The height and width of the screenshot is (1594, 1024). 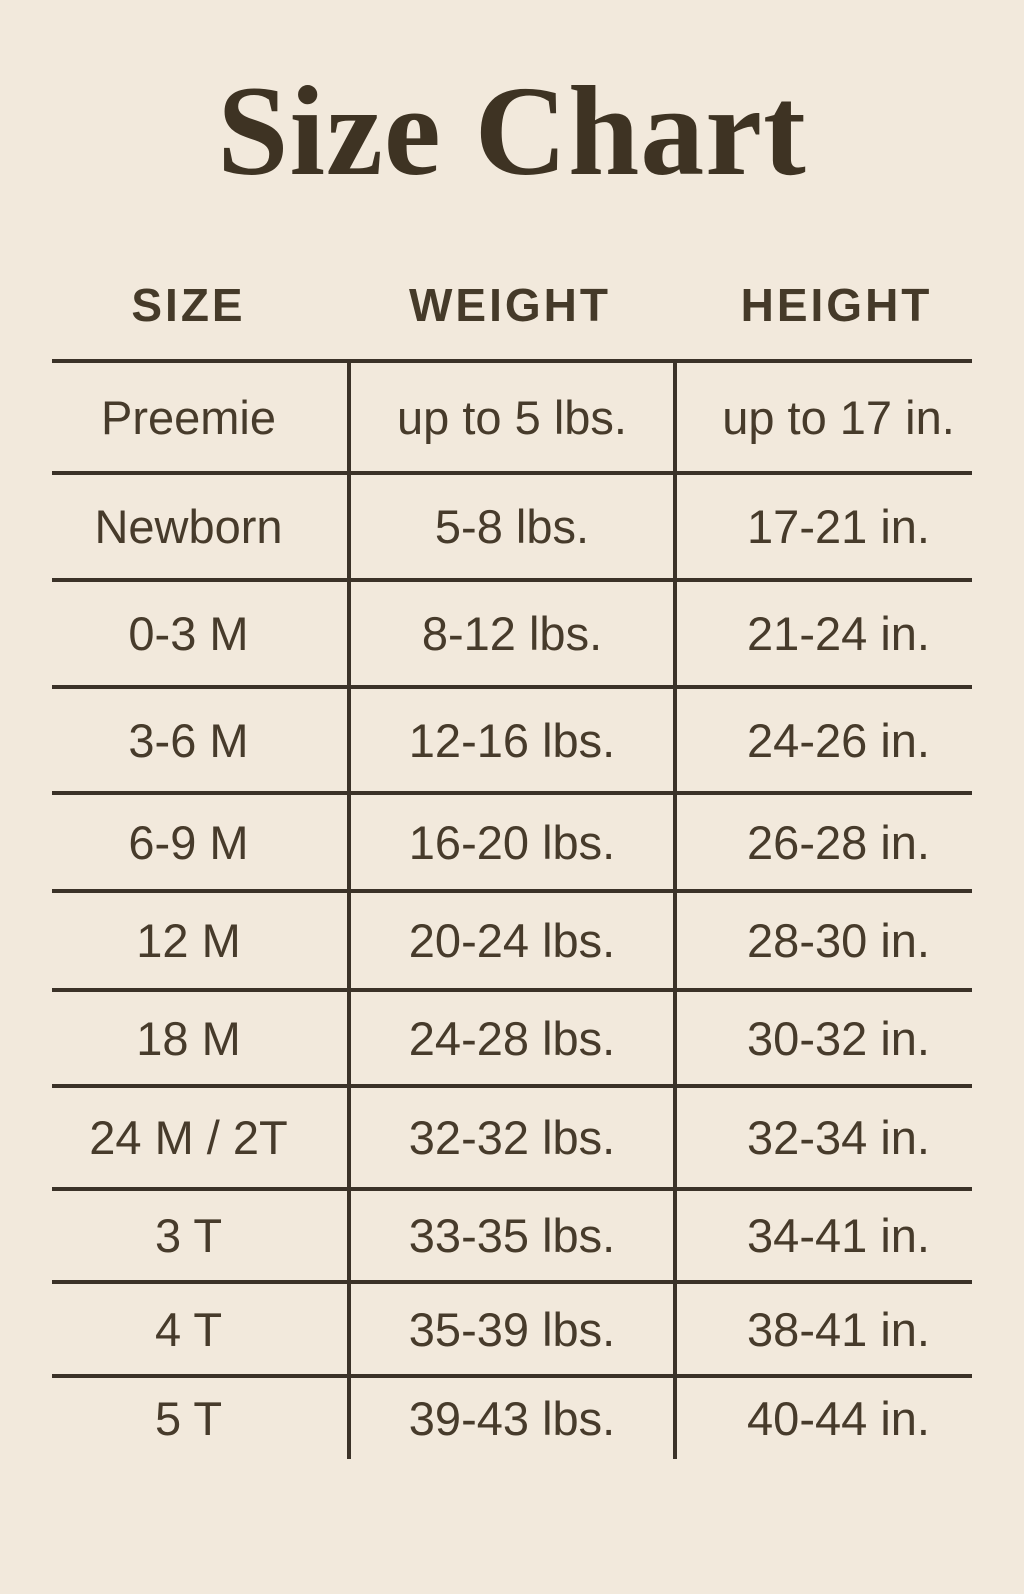 I want to click on cell-size: 6-9 M, so click(x=188, y=842).